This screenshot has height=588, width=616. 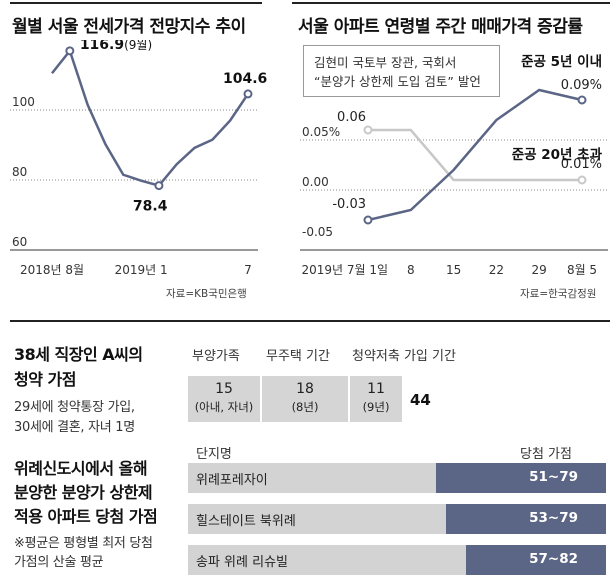 I want to click on table-header-score: 당첨 가점, so click(x=546, y=454).